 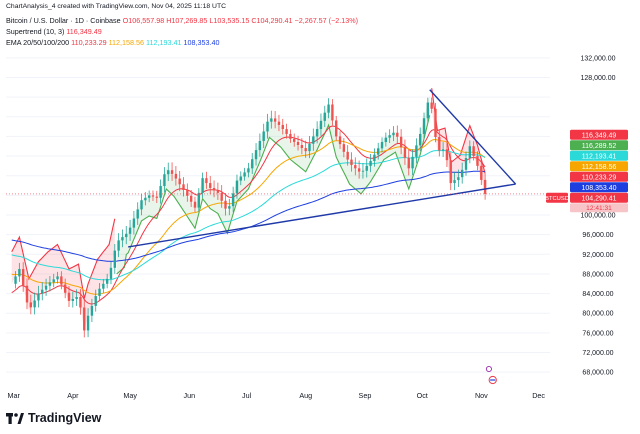 What do you see at coordinates (597, 255) in the screenshot?
I see `y-tick-label: 92,000.00` at bounding box center [597, 255].